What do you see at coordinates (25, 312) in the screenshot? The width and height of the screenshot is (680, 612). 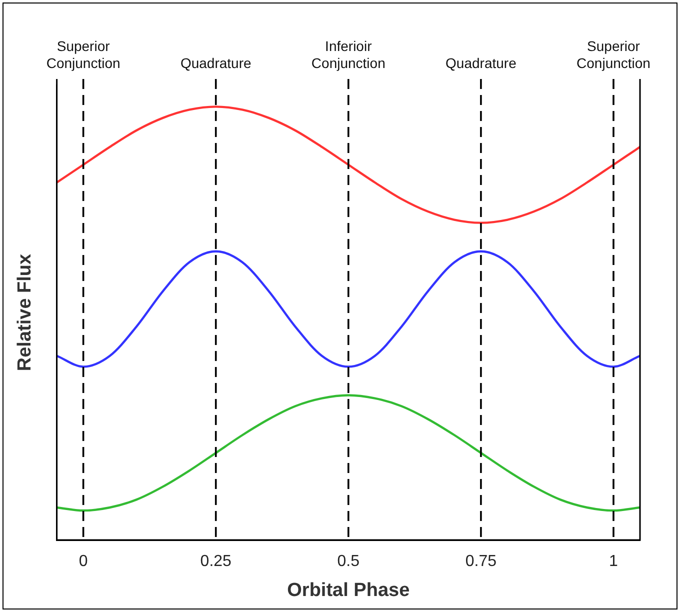 I see `y-axis-title: Relative Flux` at bounding box center [25, 312].